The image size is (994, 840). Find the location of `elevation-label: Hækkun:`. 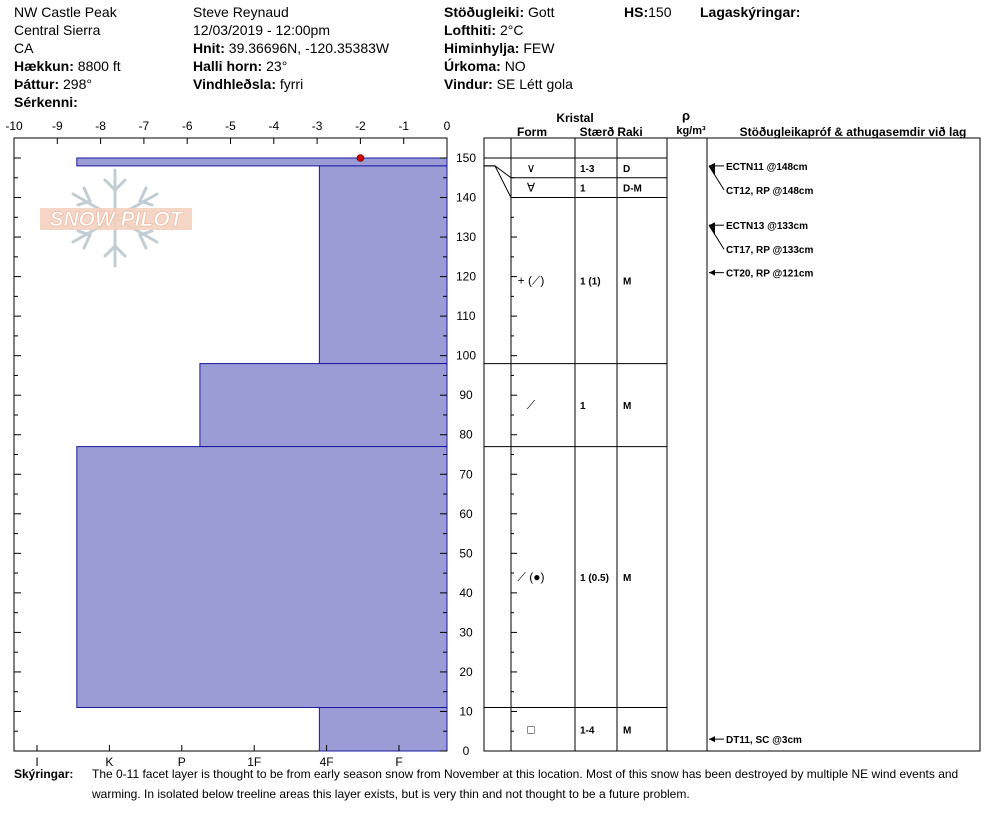

elevation-label: Hækkun: is located at coordinates (44, 66).